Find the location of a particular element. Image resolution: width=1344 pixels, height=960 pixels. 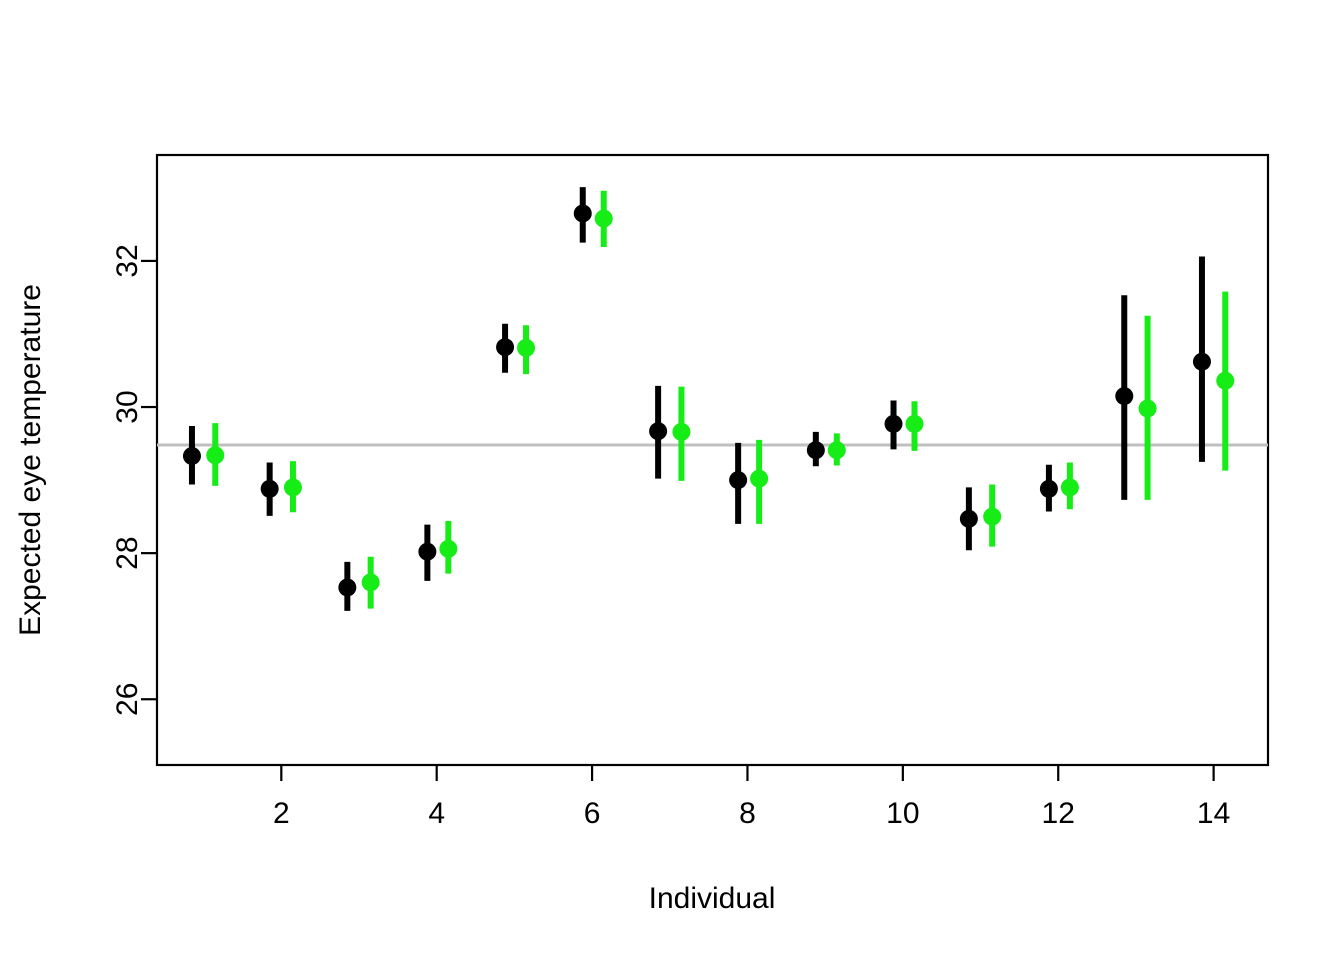

x-tick-label: 14 is located at coordinates (1213, 813).